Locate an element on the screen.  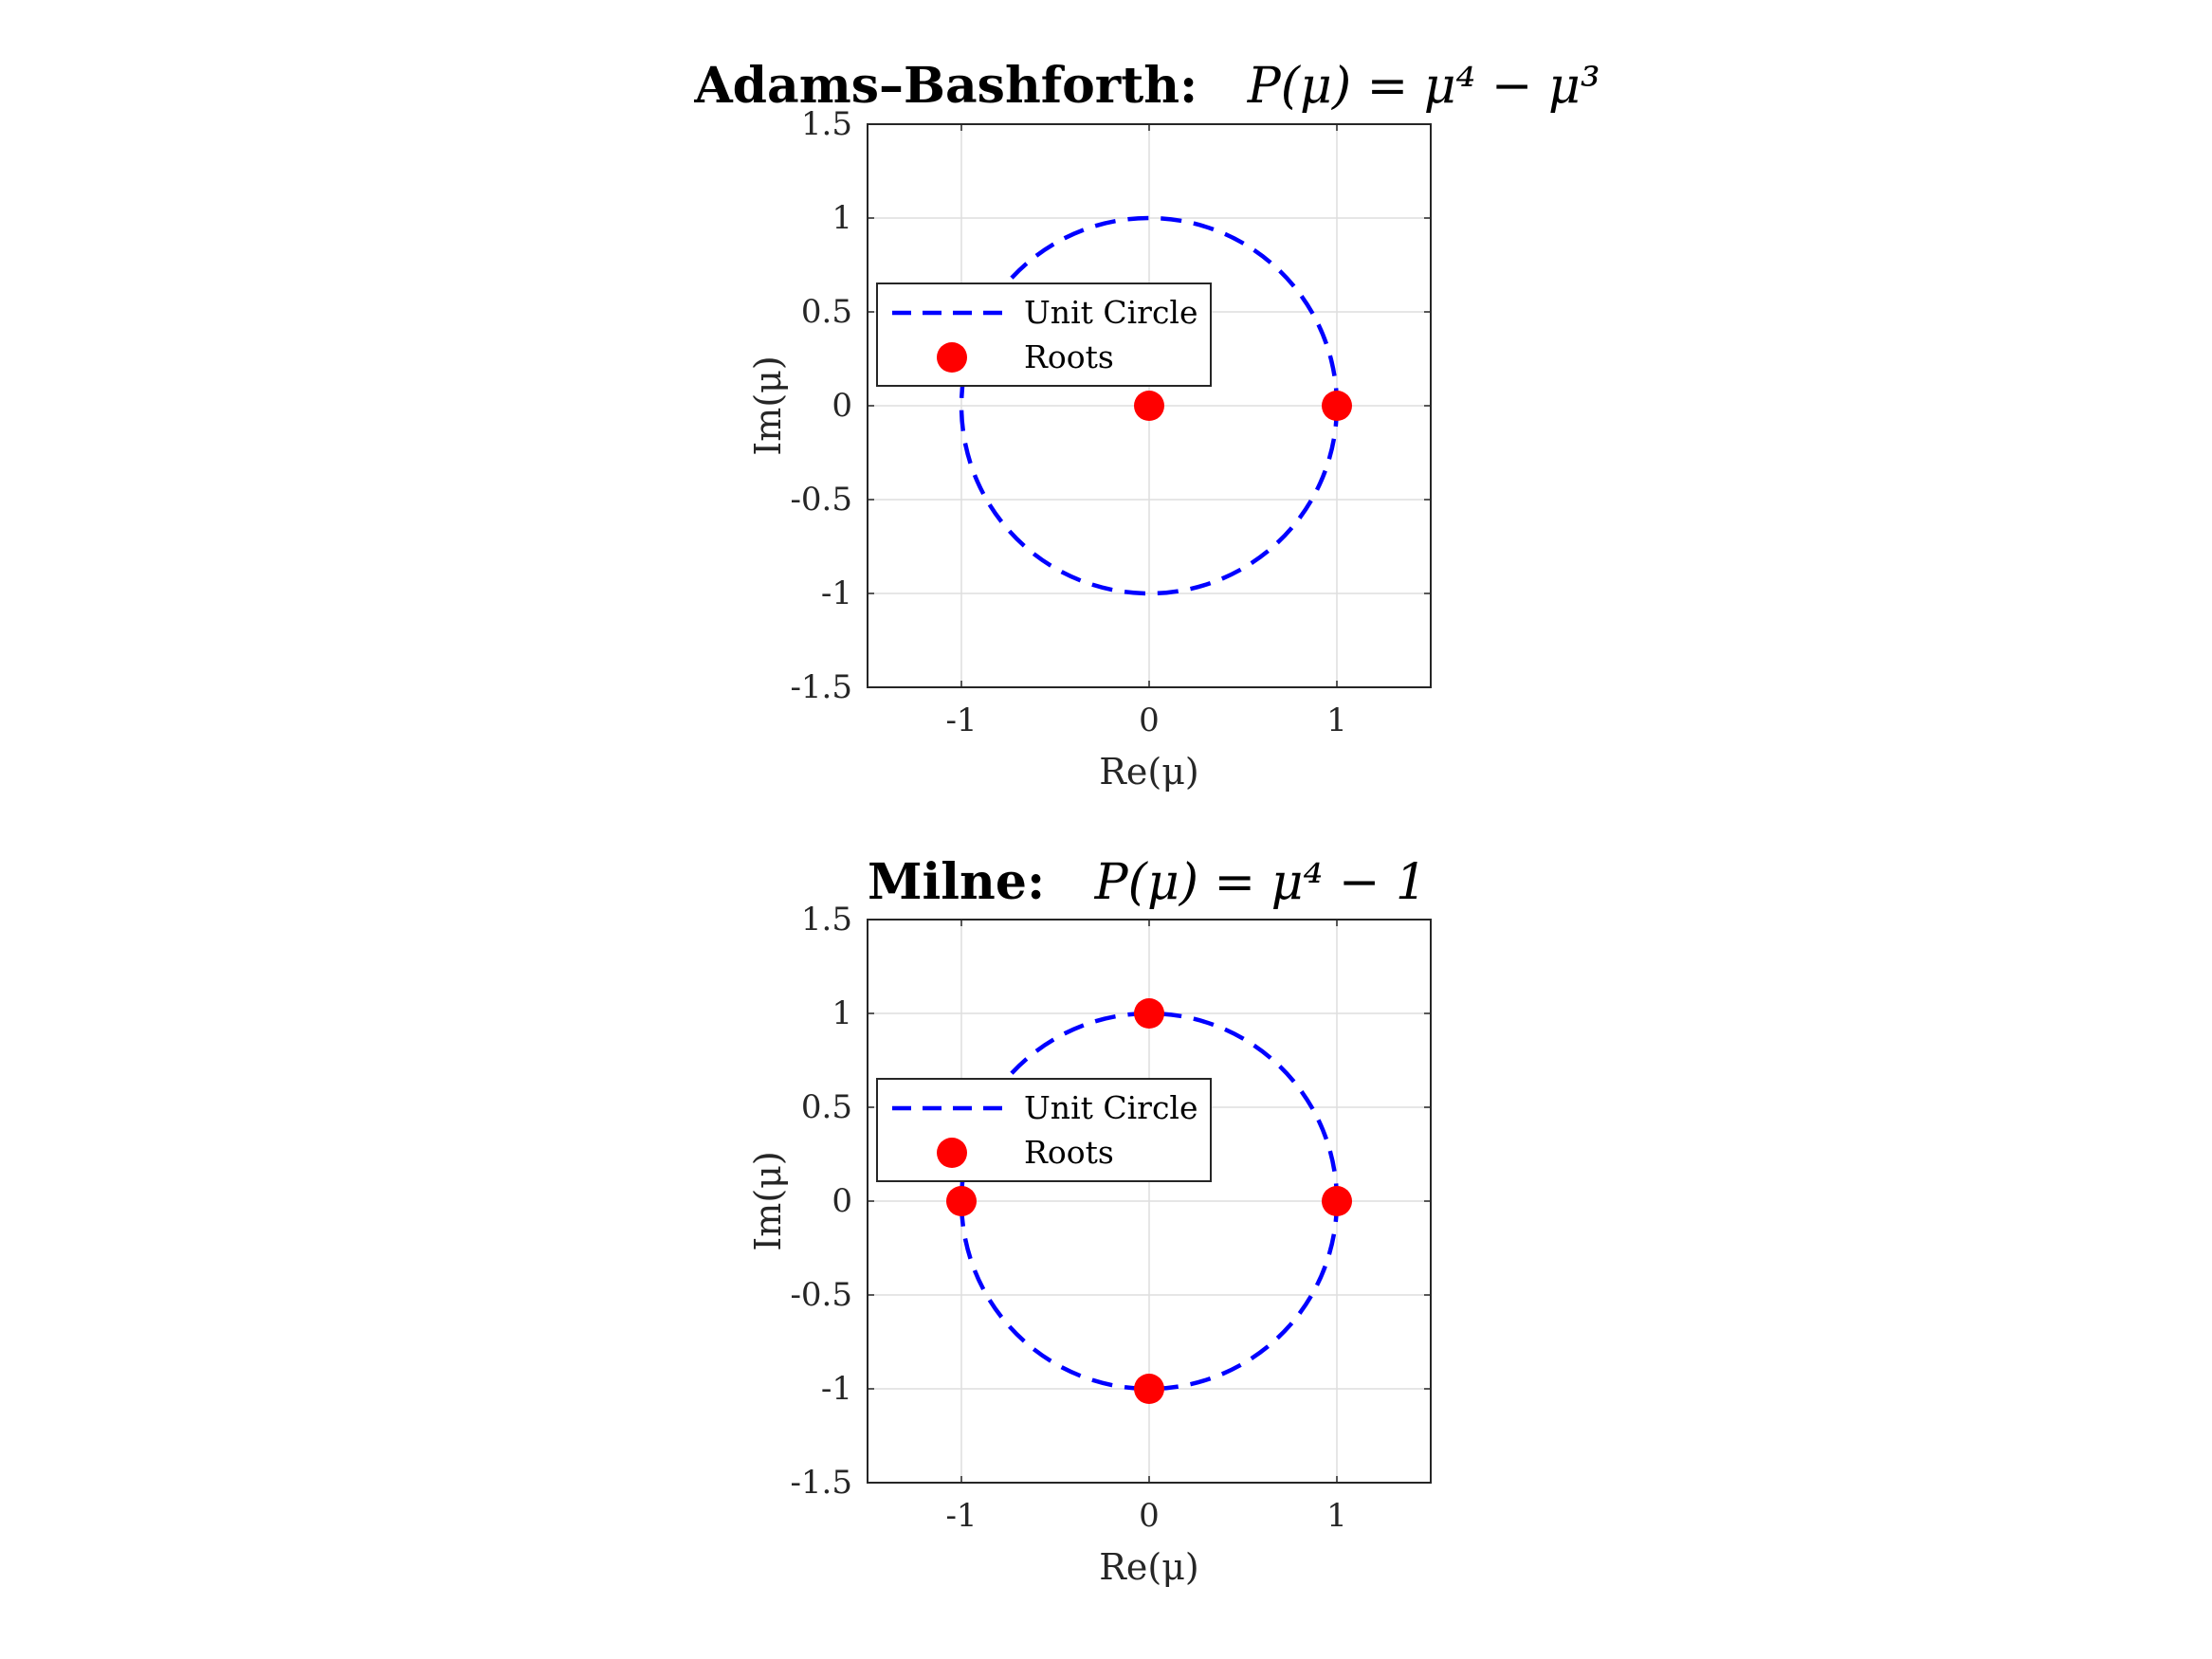
title-equation: P(μ) = μ⁴ − μ³ is located at coordinates (1423, 86).